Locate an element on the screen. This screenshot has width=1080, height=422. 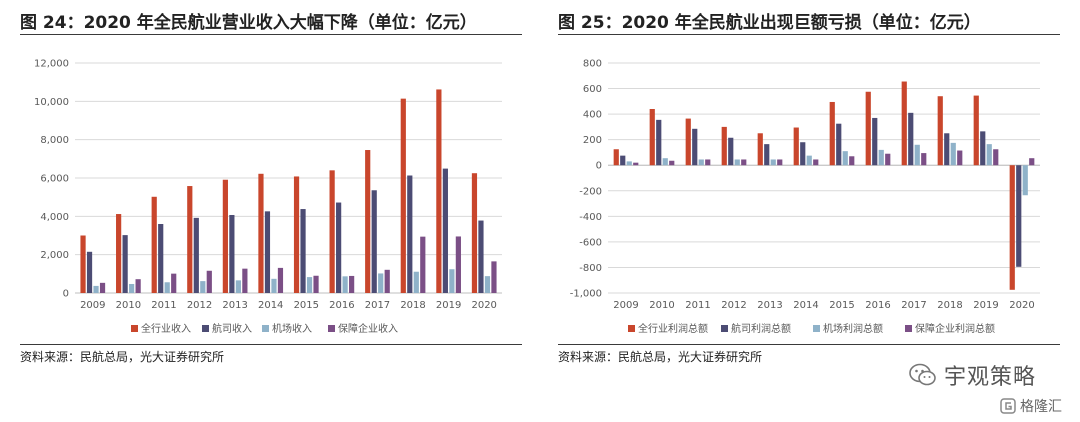
x-tick-label: 2019 is located at coordinates (448, 305).